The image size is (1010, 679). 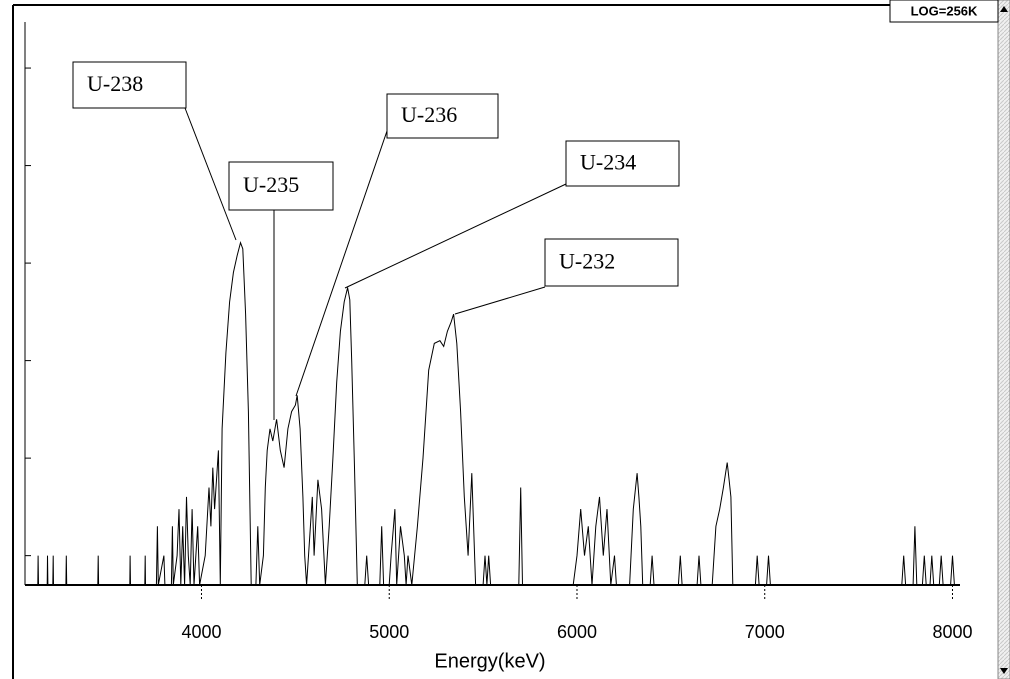 I want to click on x-tick-label: 4000, so click(x=201, y=632).